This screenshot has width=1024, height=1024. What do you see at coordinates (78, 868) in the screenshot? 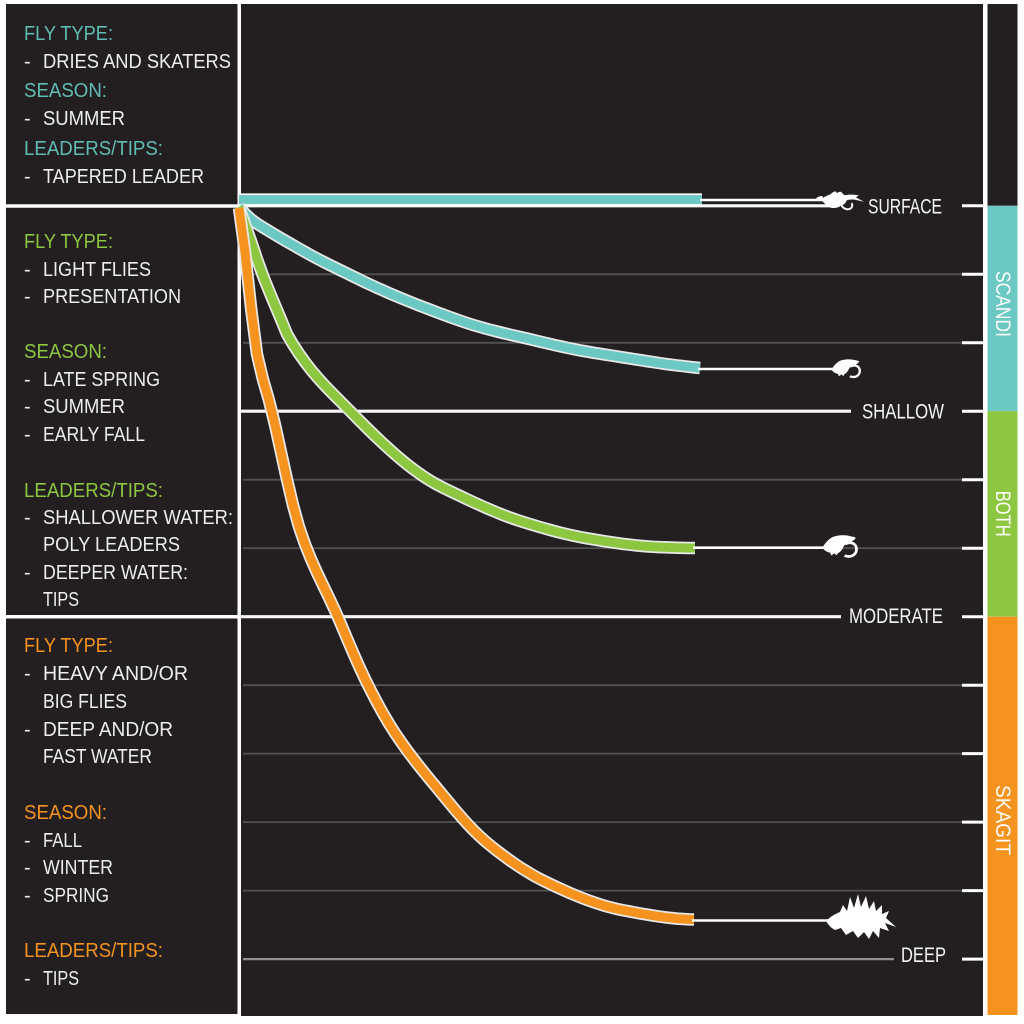
I see `svg-text: WINTER` at bounding box center [78, 868].